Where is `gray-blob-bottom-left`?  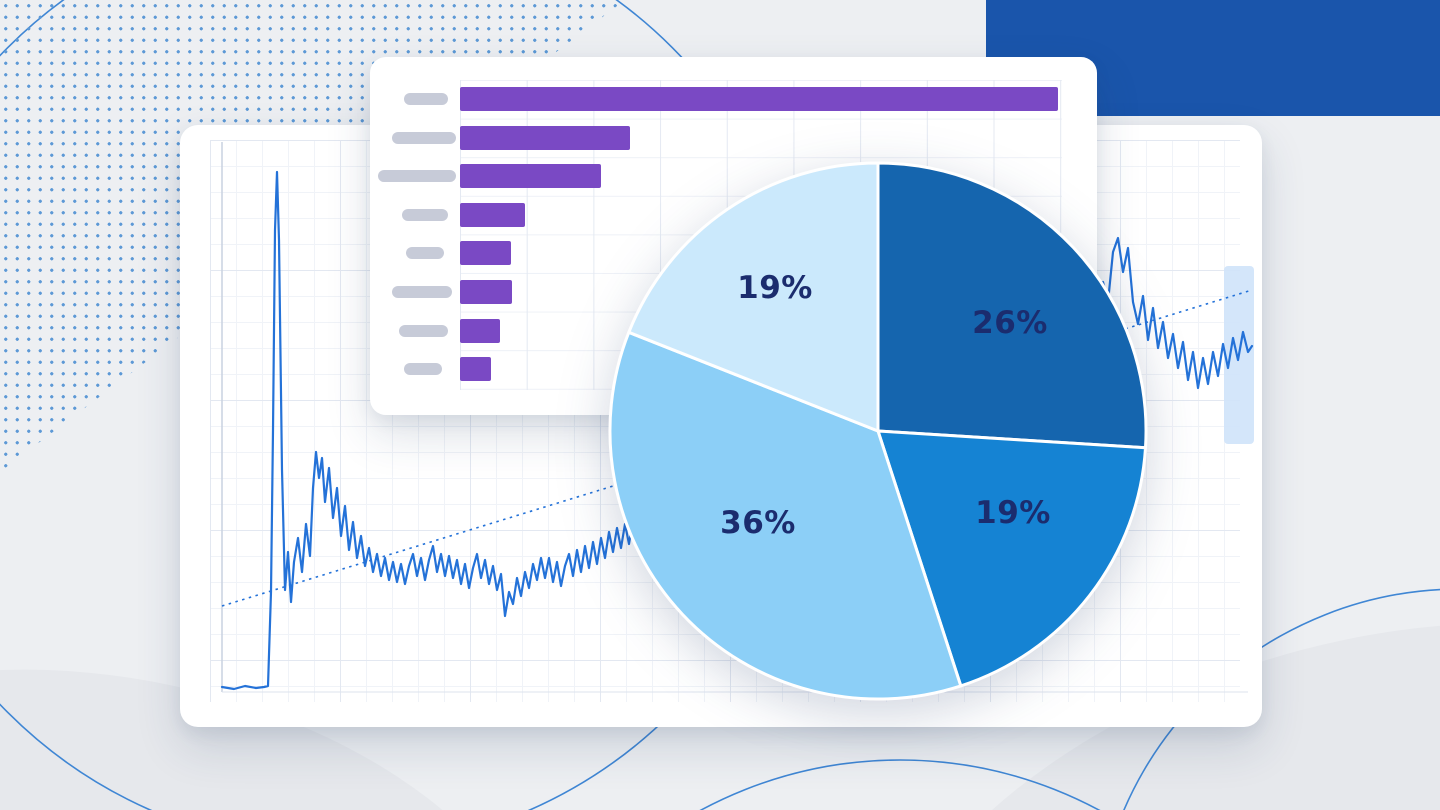 gray-blob-bottom-left is located at coordinates (272, 739).